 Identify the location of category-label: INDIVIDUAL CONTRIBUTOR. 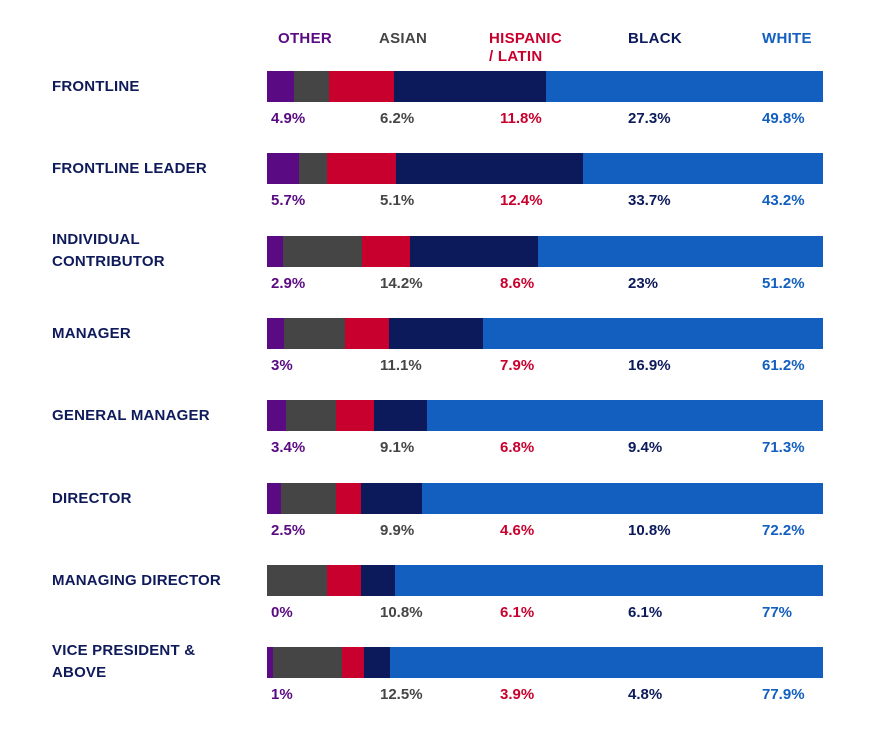
(108, 250).